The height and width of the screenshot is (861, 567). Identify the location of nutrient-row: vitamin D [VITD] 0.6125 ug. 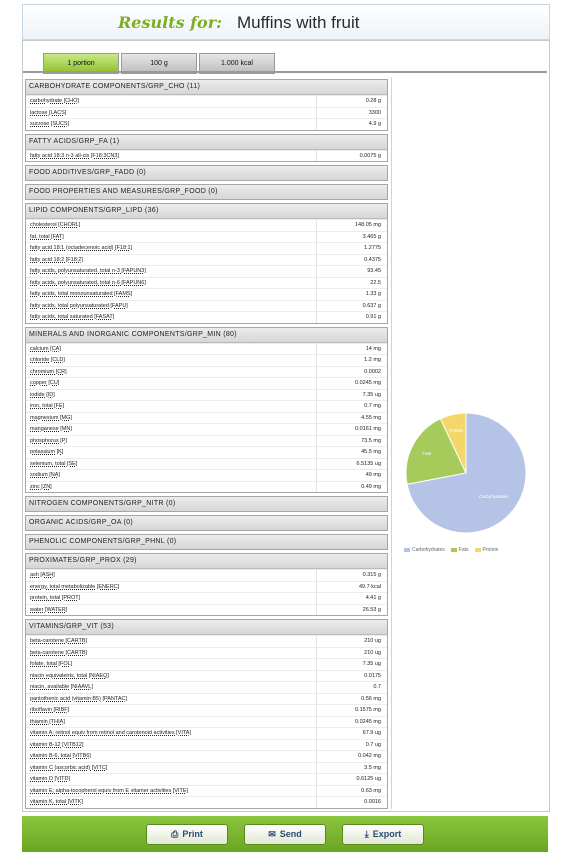
(206, 779).